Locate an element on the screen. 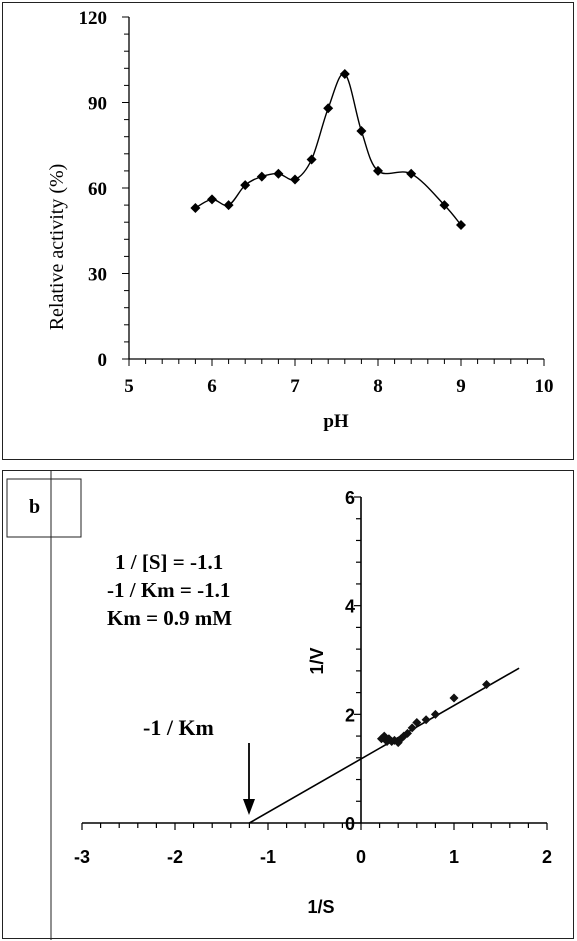  y-tick-label: 4 is located at coordinates (350, 607).